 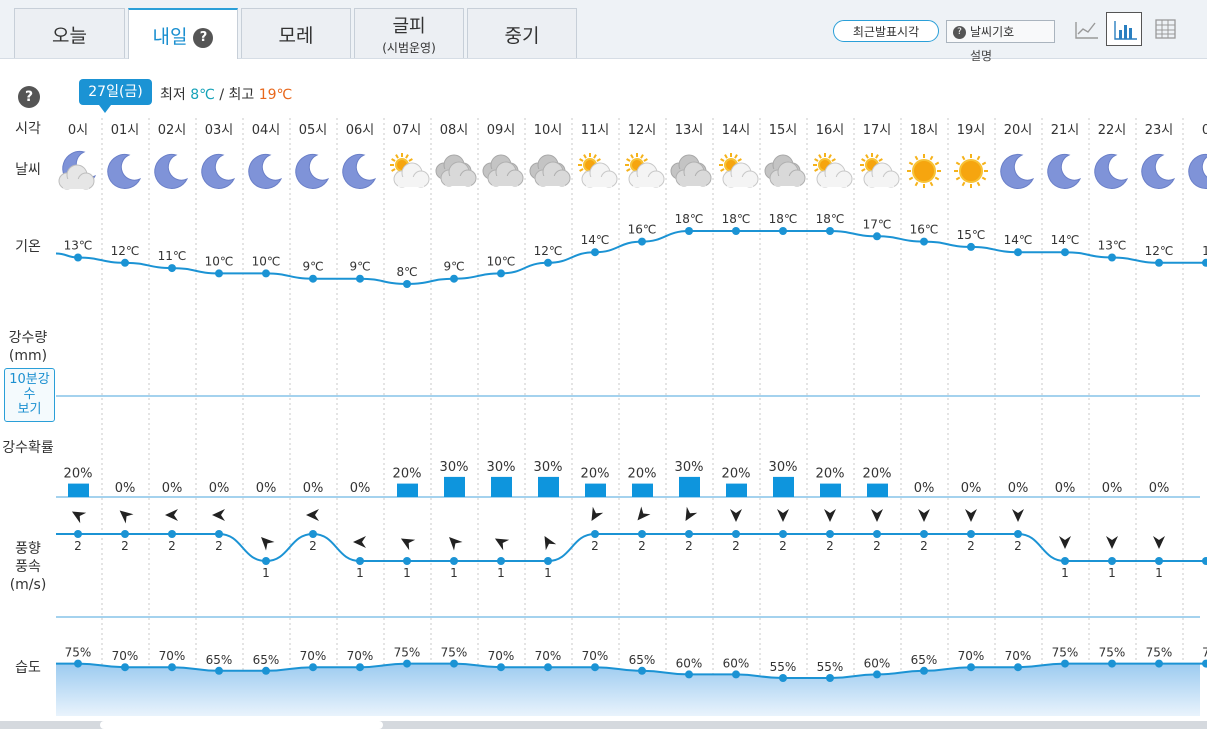 I want to click on hour-tick-label: 22시, so click(x=1112, y=130).